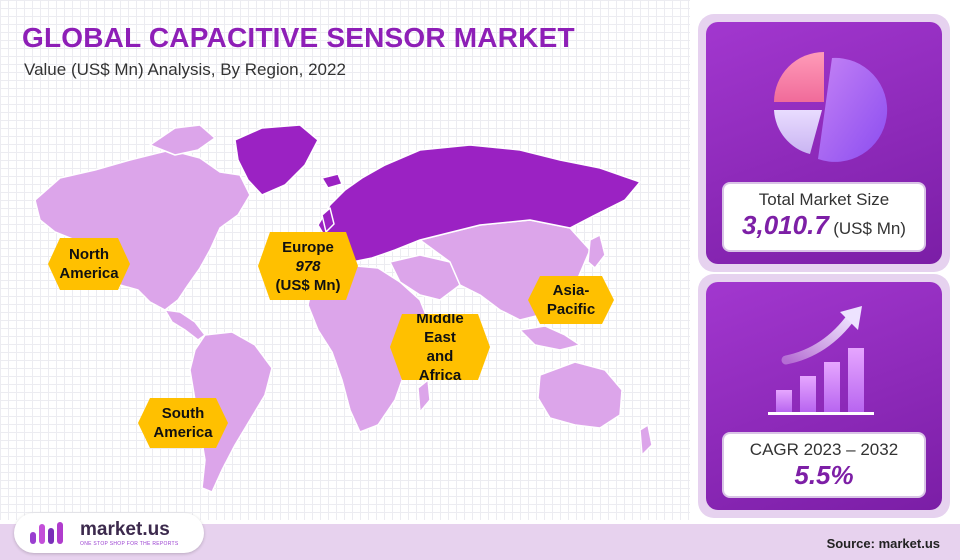 Image resolution: width=960 pixels, height=560 pixels. What do you see at coordinates (46, 533) in the screenshot?
I see `market-us-logo-icon` at bounding box center [46, 533].